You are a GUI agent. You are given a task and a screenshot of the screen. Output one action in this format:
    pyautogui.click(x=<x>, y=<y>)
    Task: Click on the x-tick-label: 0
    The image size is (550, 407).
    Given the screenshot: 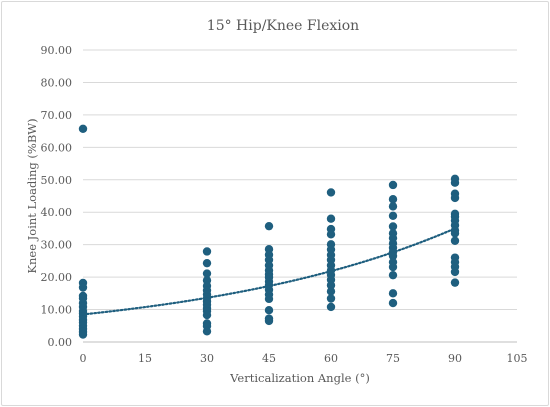 What is the action you would take?
    pyautogui.click(x=83, y=358)
    